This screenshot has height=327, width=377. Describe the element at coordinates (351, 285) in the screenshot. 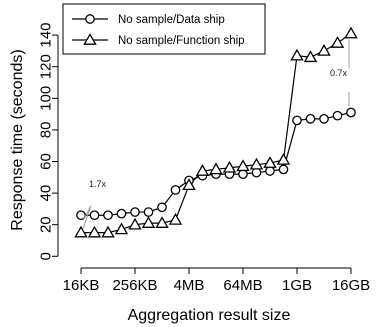

I see `x-tick-label: 16GB` at that location.